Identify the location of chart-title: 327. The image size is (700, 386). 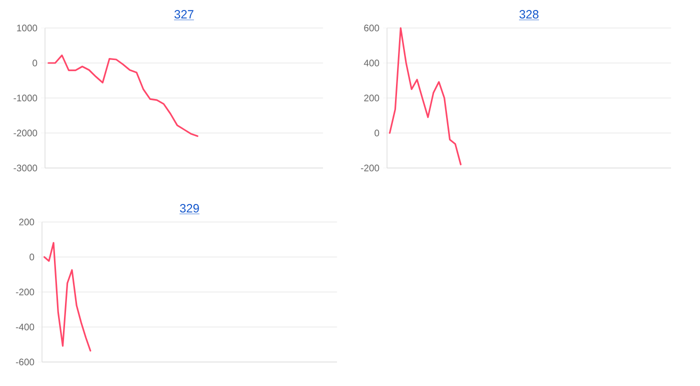
(184, 14).